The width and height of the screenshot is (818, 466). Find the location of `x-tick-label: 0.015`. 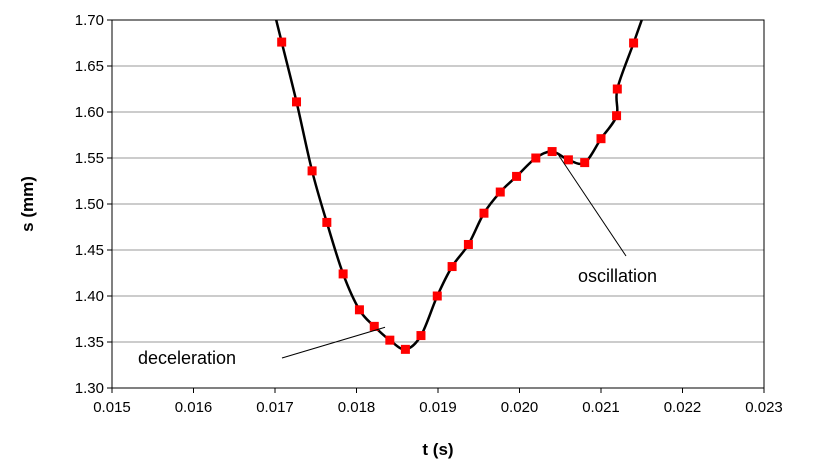

x-tick-label: 0.015 is located at coordinates (112, 407).